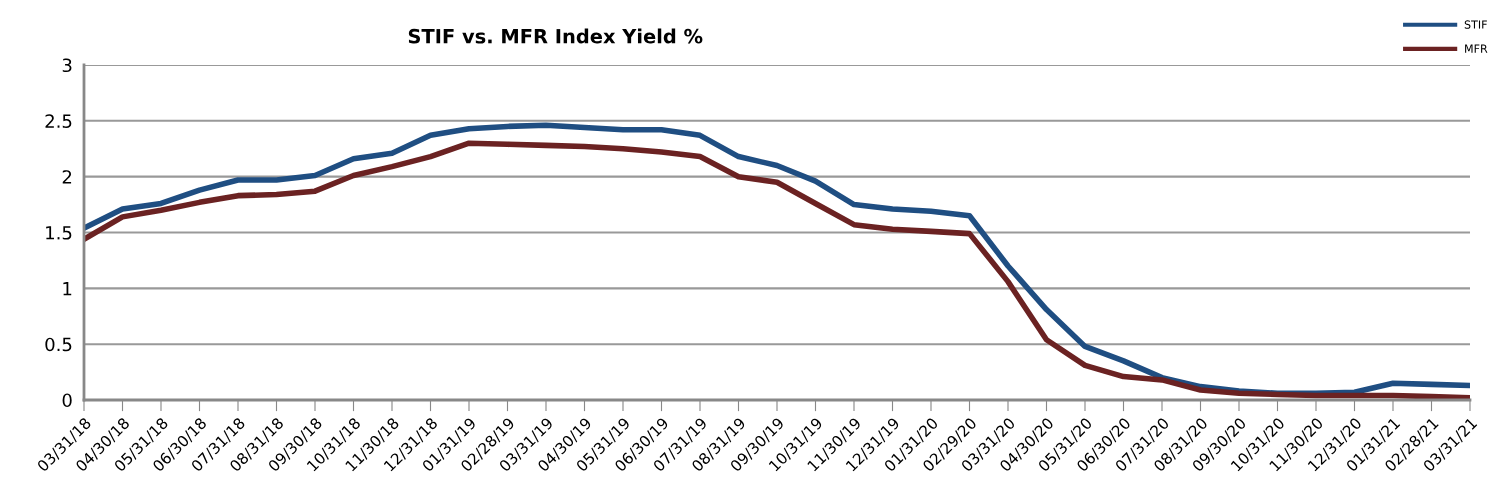 The image size is (1491, 486). I want to click on y-tick-label: 0.5, so click(58, 344).